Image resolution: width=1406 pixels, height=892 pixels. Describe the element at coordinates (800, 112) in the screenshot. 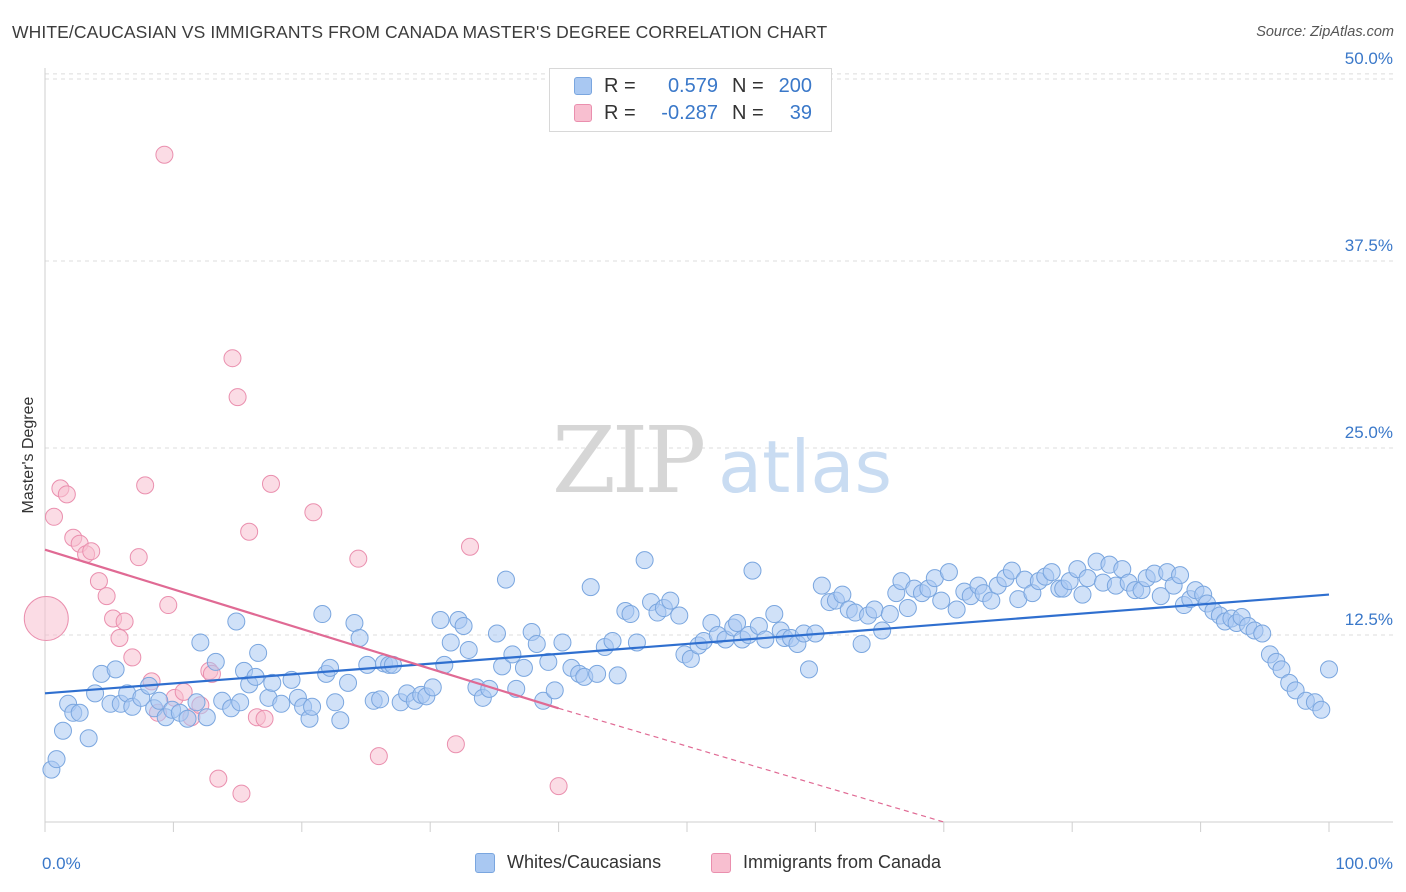

I see `legend-n-value: 39` at that location.